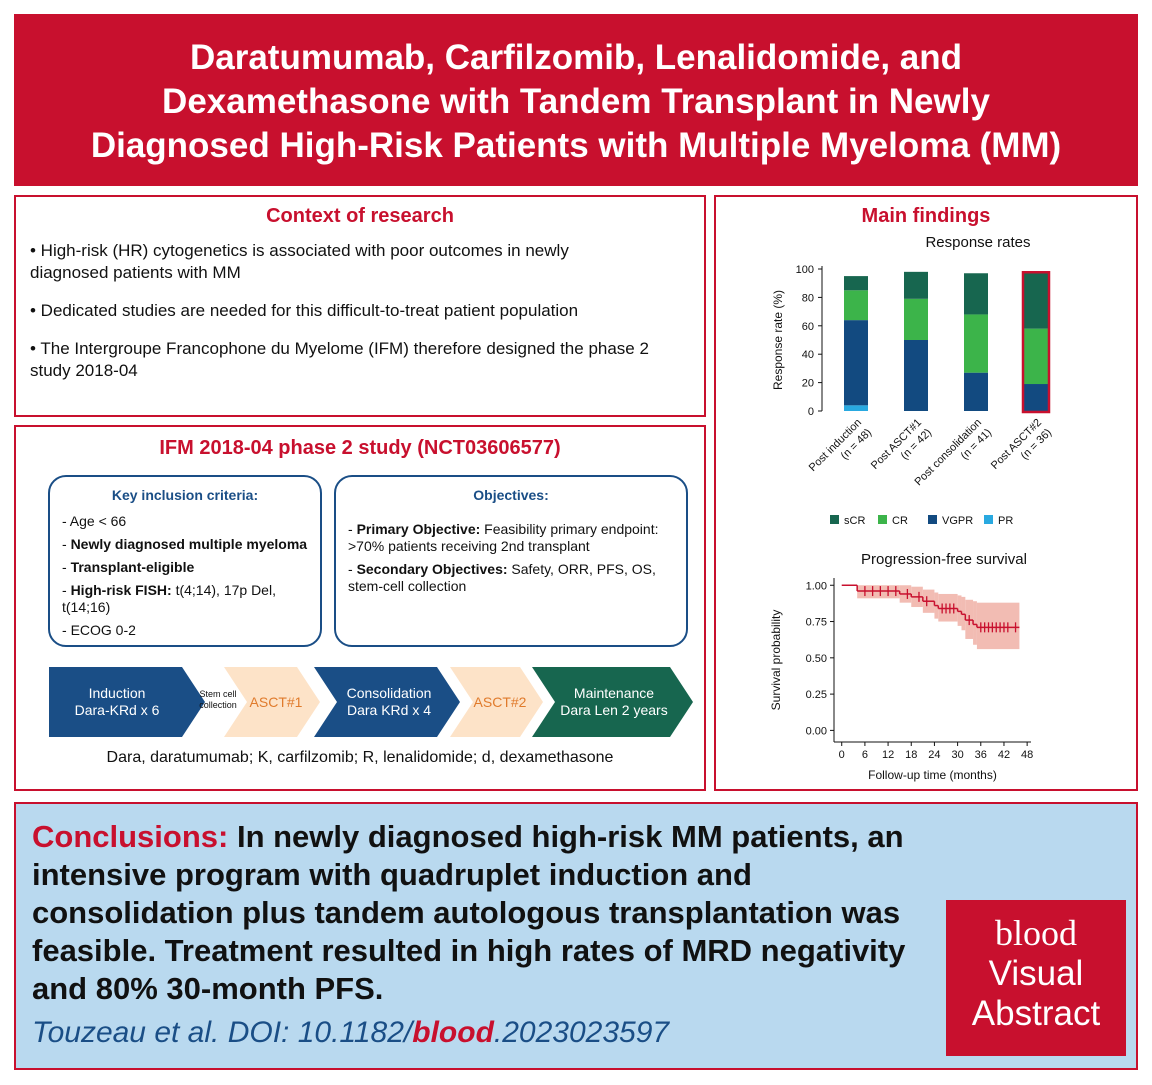 Image resolution: width=1152 pixels, height=1085 pixels. I want to click on logo-line: Abstract, so click(1036, 1013).